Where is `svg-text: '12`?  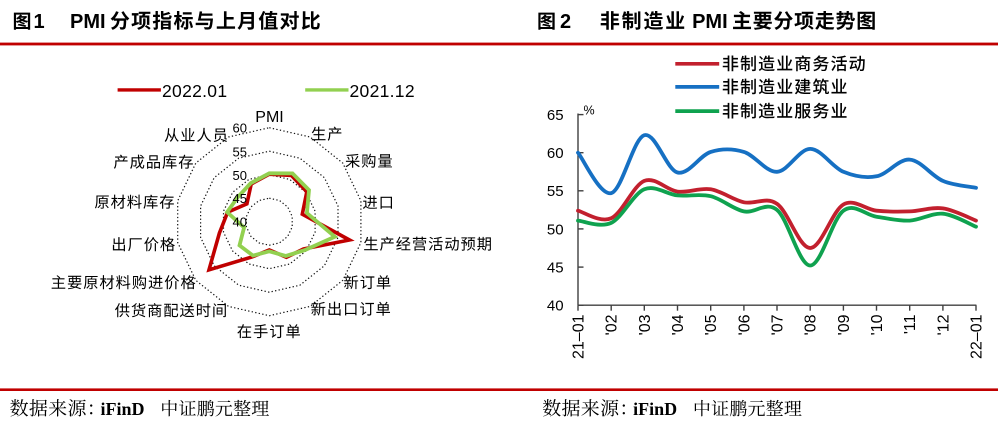 svg-text: '12 is located at coordinates (943, 324).